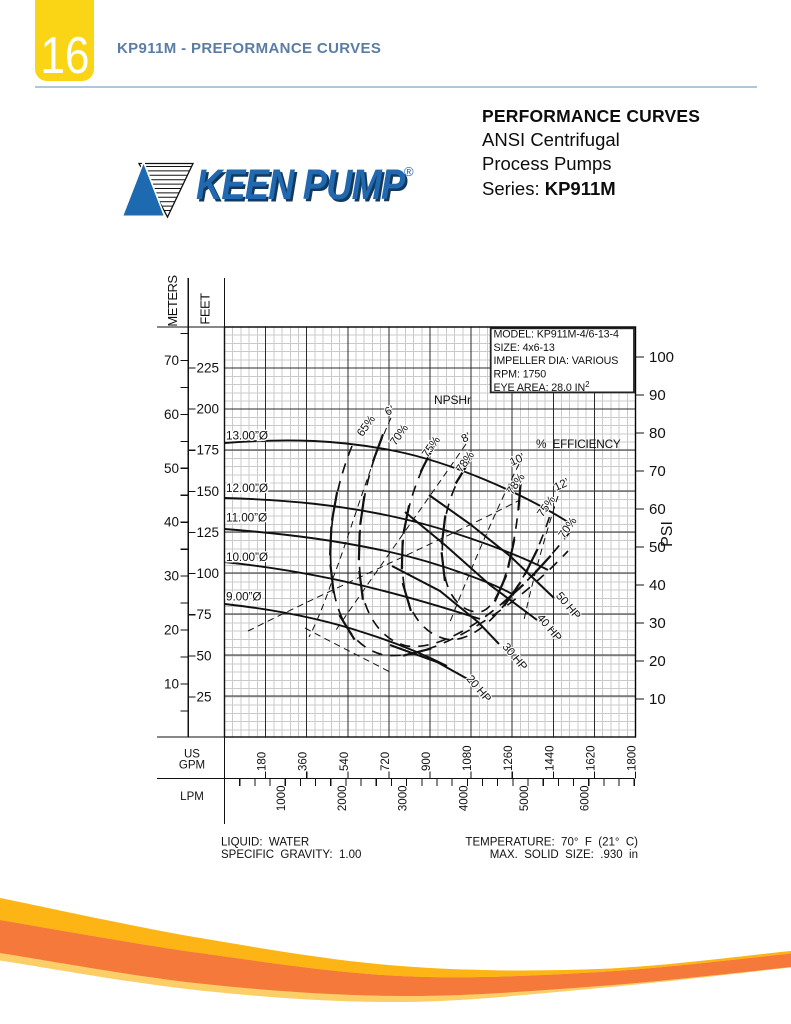  I want to click on svg-text: IMPELLER DIA: VARIOUS, so click(556, 361).